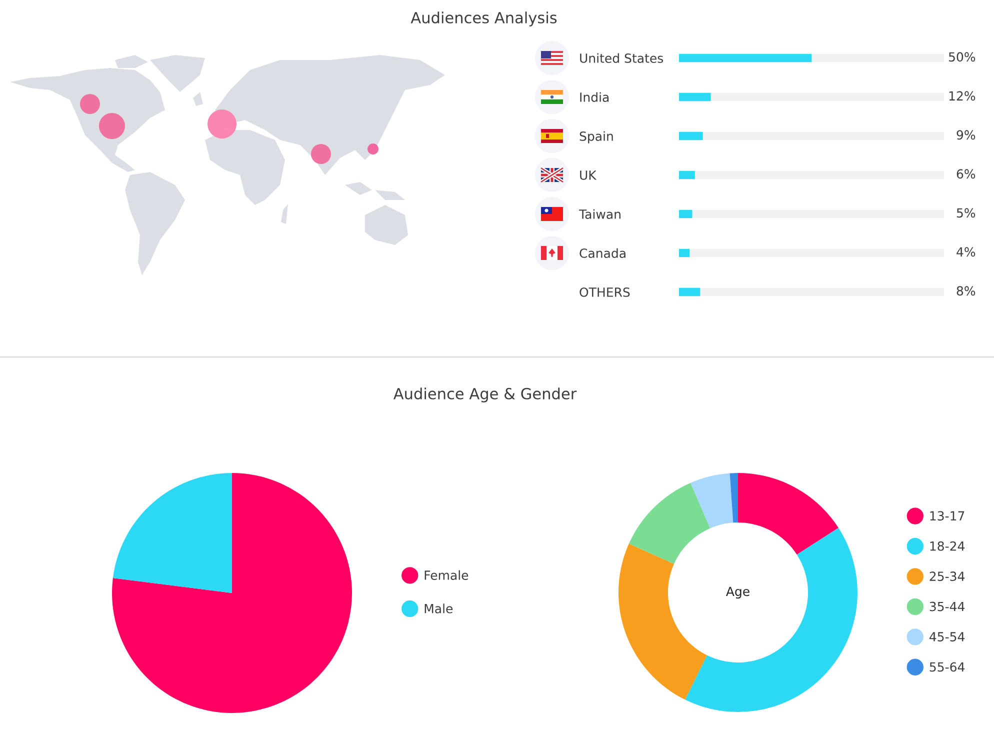  What do you see at coordinates (966, 252) in the screenshot?
I see `data-label: 4%` at bounding box center [966, 252].